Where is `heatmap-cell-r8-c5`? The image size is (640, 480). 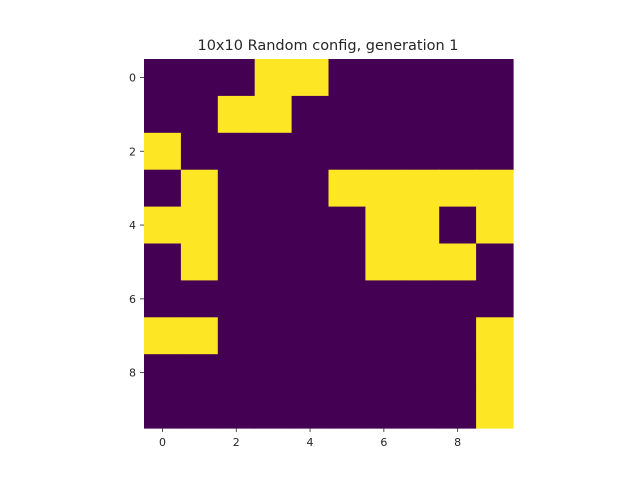
heatmap-cell-r8-c5 is located at coordinates (348, 373).